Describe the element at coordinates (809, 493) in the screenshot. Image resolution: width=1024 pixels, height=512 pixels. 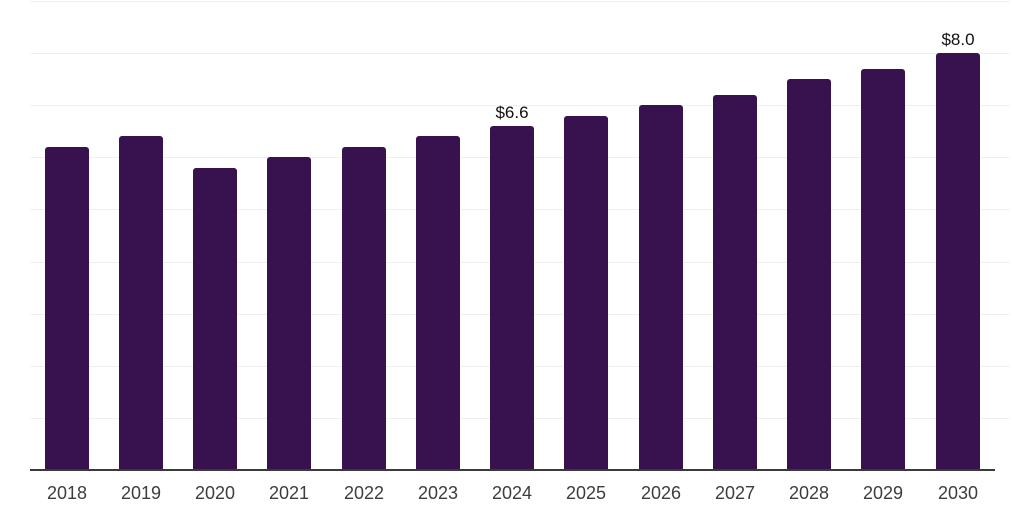
I see `x-tick-label-2028: 2028` at that location.